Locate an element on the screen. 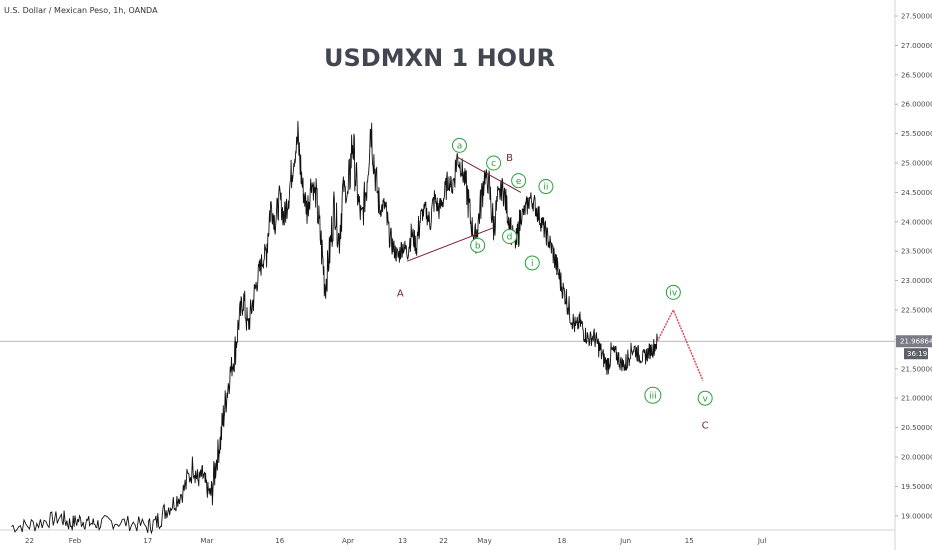 This screenshot has width=932, height=550. wave-label: ii is located at coordinates (545, 188).